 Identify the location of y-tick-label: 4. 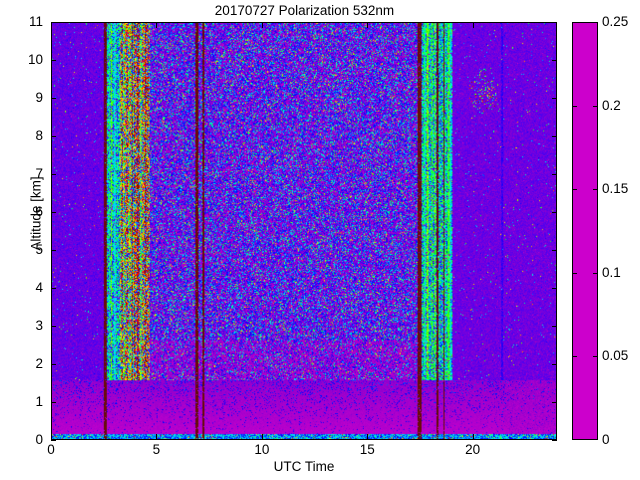
(39, 287).